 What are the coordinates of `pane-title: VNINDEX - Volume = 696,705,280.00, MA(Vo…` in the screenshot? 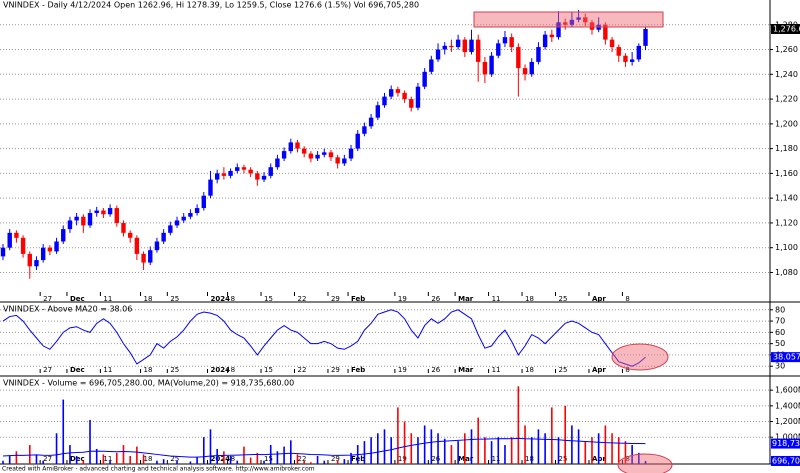 It's located at (148, 383).